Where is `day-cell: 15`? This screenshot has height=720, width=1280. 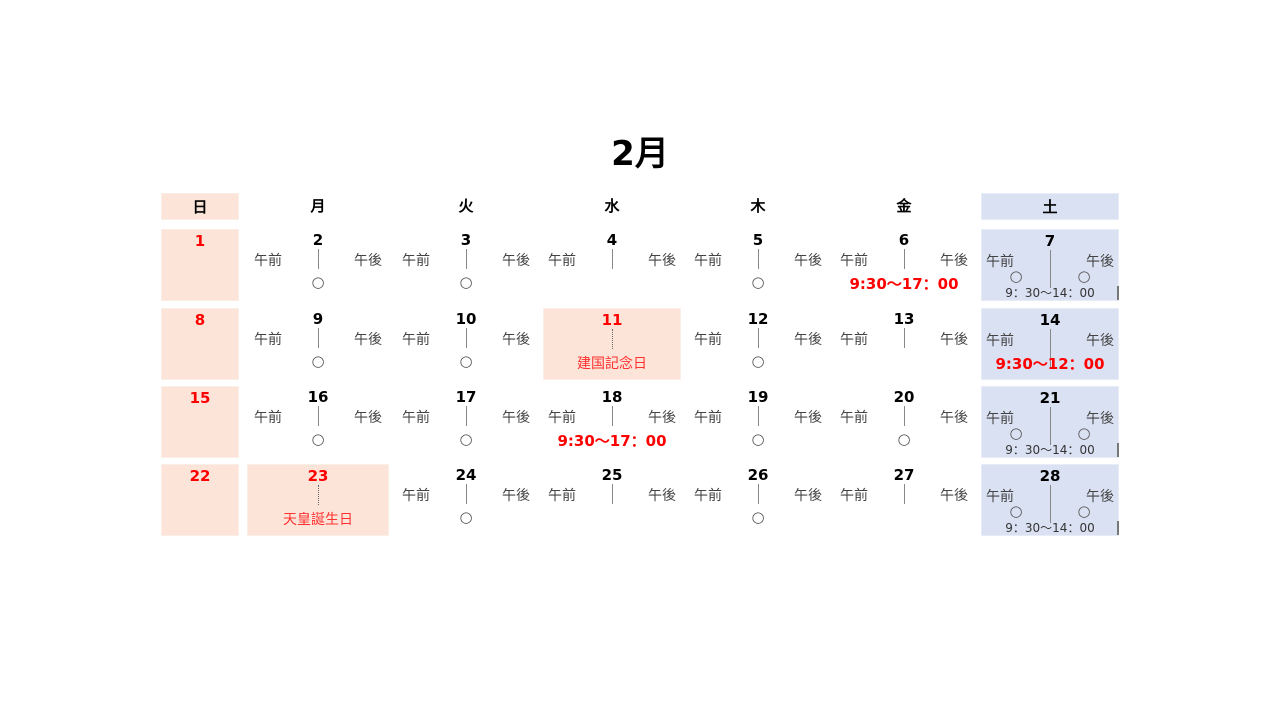
day-cell: 15 is located at coordinates (200, 422).